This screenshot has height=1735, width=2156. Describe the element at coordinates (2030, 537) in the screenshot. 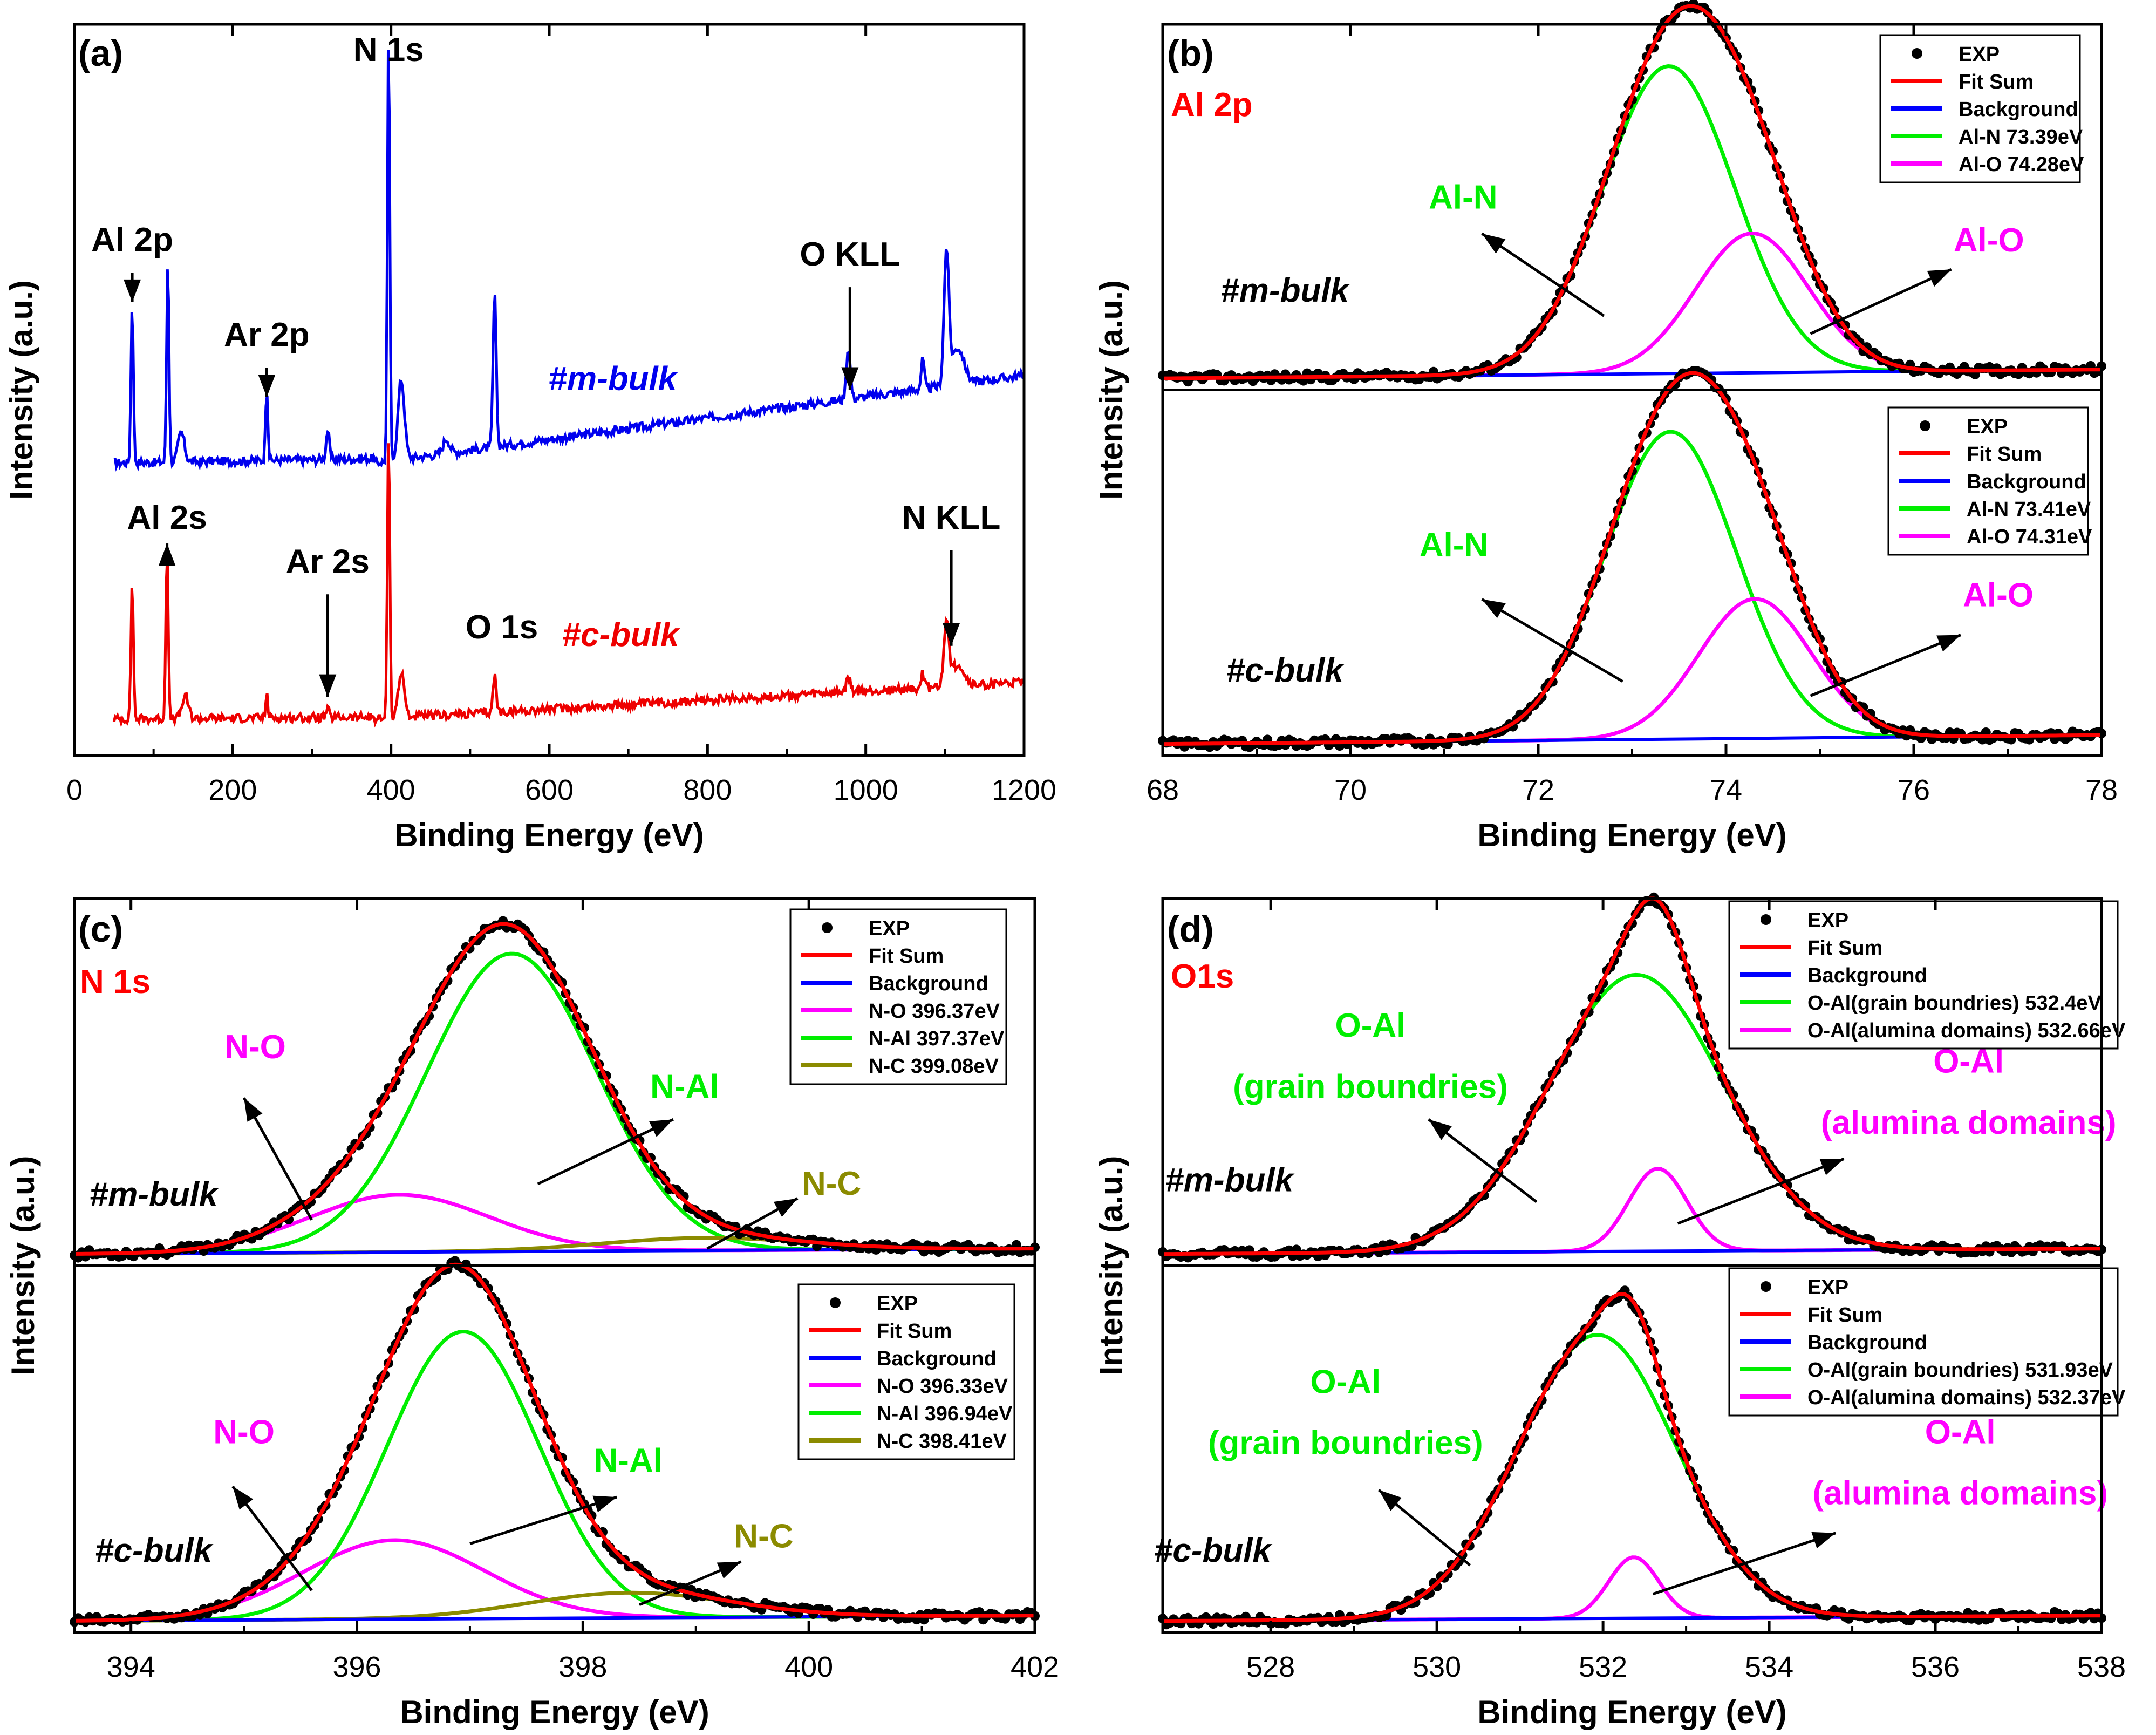

I see `legend-entry-al-o-74-31ev: Al-O 74.31eV` at that location.